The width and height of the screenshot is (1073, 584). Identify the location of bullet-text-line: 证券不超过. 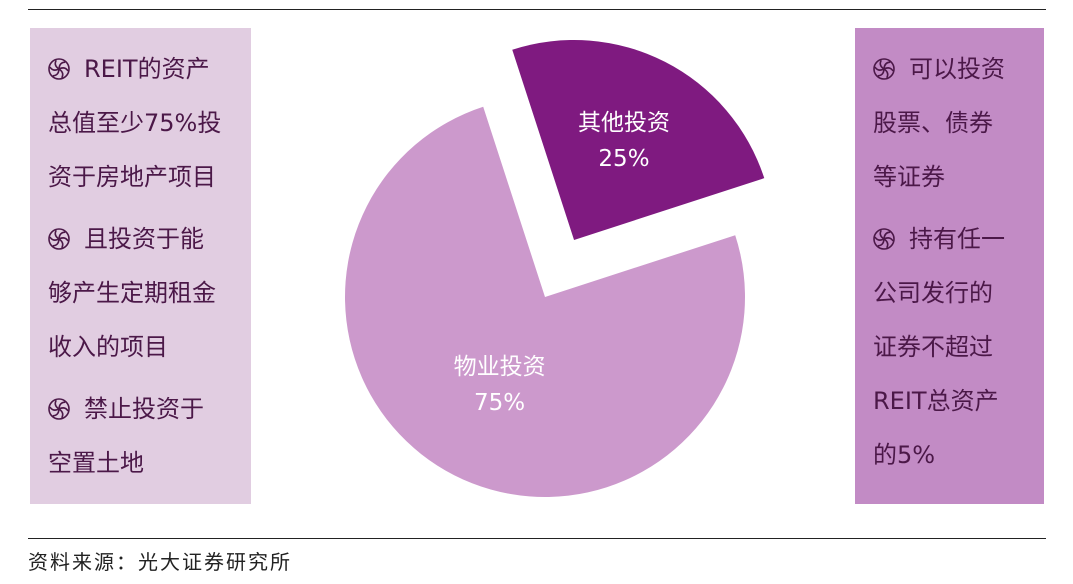
(958, 347).